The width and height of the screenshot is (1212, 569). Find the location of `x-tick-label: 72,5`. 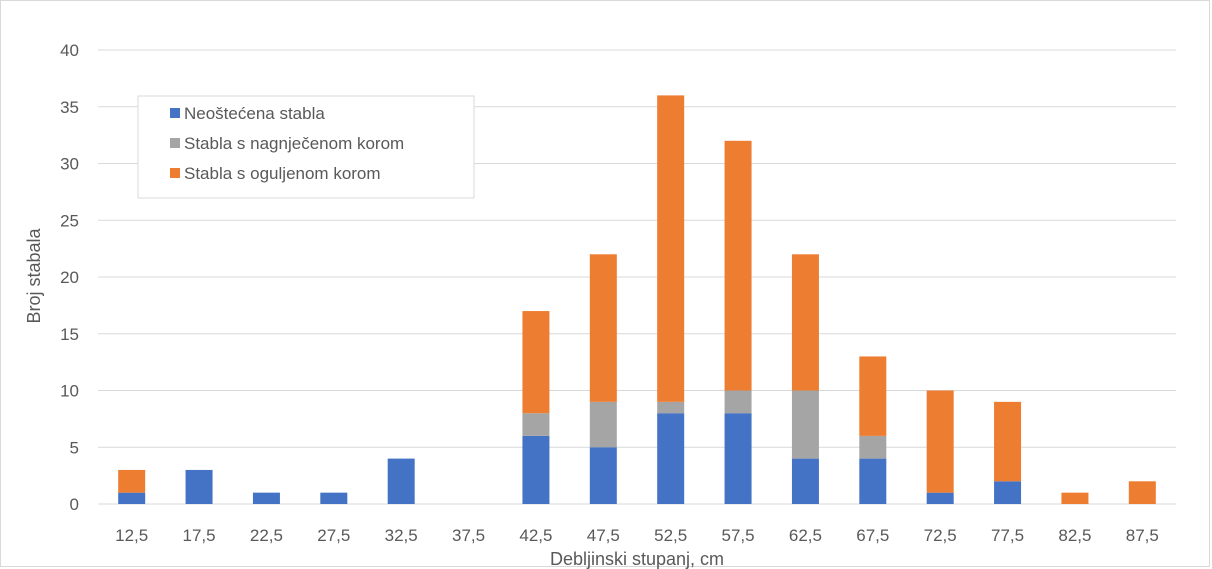

x-tick-label: 72,5 is located at coordinates (940, 535).